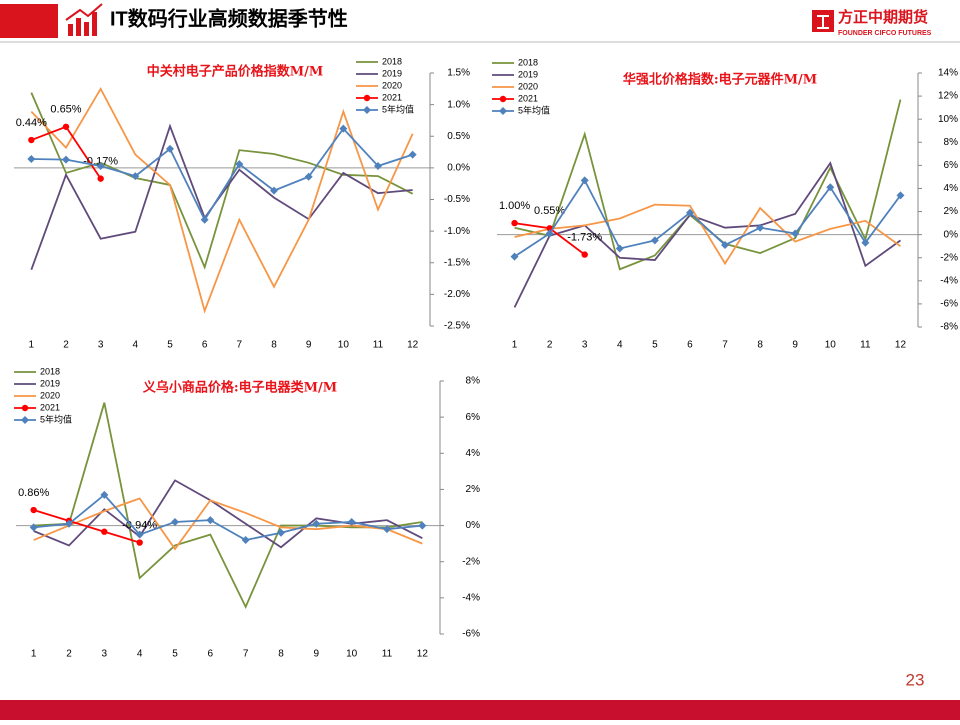  I want to click on data-label: 1.00%, so click(514, 206).